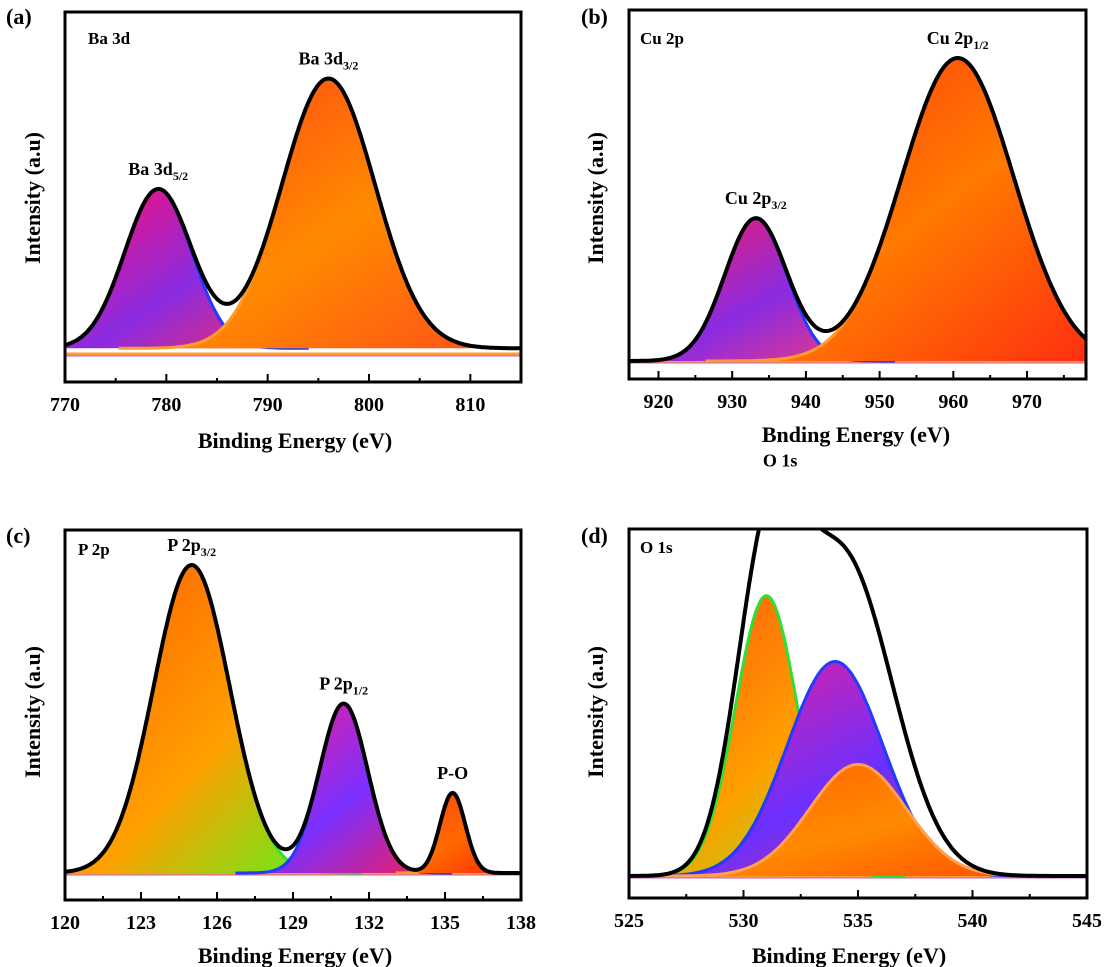  I want to click on peak-label-2: Ba 3d3/2, so click(329, 61).